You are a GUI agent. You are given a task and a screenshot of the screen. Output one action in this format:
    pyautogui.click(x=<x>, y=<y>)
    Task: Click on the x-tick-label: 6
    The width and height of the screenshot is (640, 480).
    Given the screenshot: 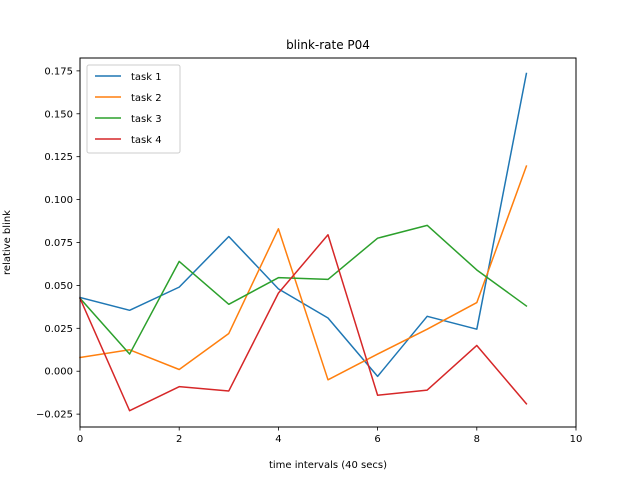 What is the action you would take?
    pyautogui.click(x=377, y=439)
    